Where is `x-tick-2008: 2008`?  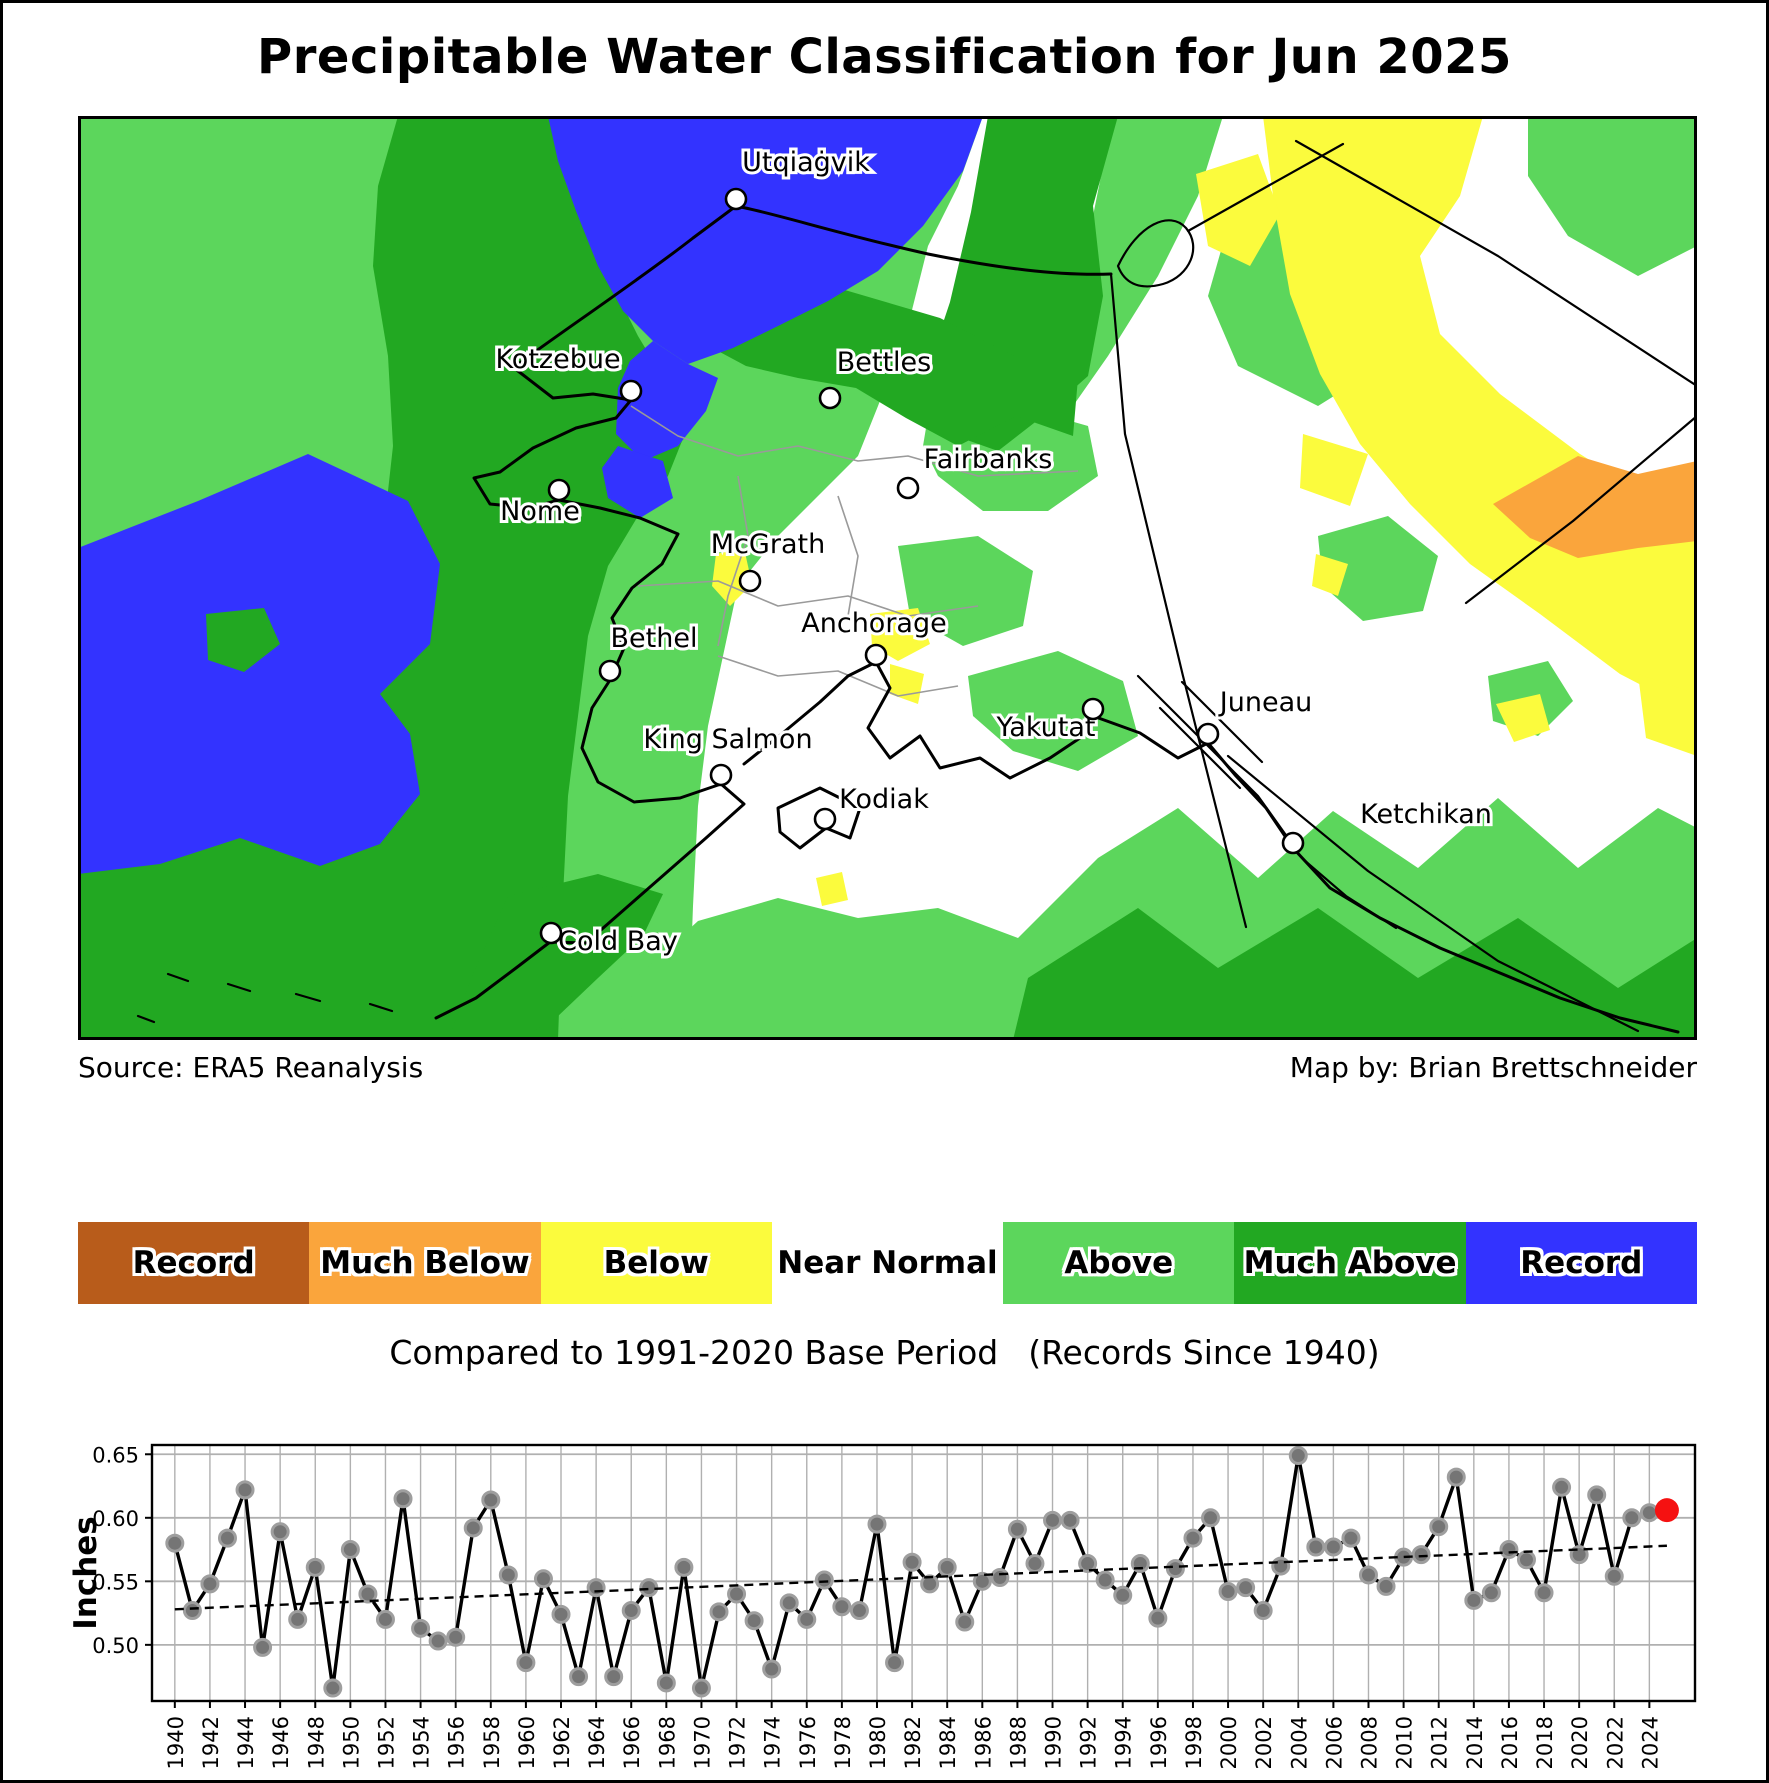
x-tick-2008: 2008 is located at coordinates (1369, 1742).